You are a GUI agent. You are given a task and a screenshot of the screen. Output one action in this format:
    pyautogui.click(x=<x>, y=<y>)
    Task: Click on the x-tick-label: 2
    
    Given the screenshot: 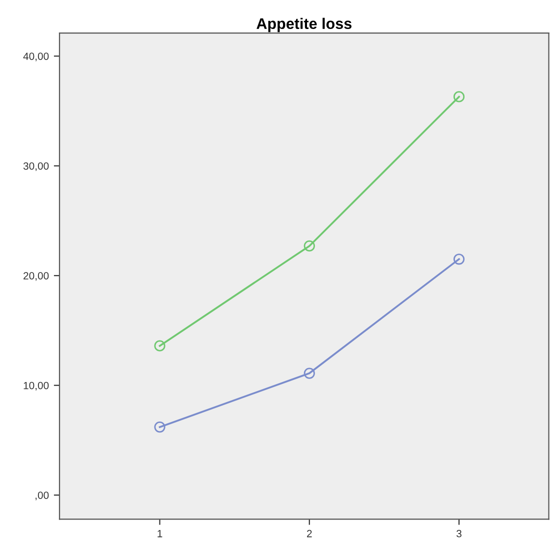 What is the action you would take?
    pyautogui.click(x=309, y=534)
    